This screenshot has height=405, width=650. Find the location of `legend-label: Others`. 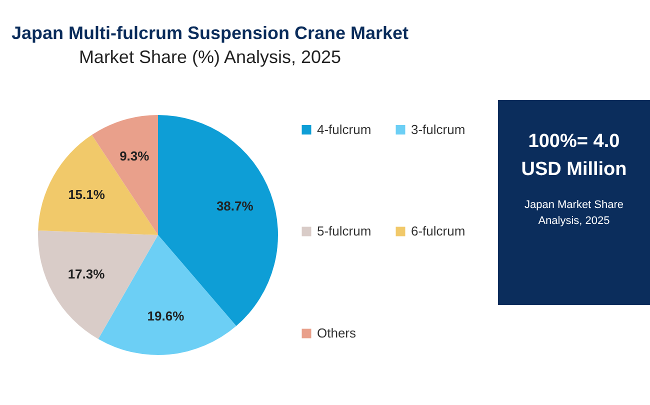

legend-label: Others is located at coordinates (337, 333).